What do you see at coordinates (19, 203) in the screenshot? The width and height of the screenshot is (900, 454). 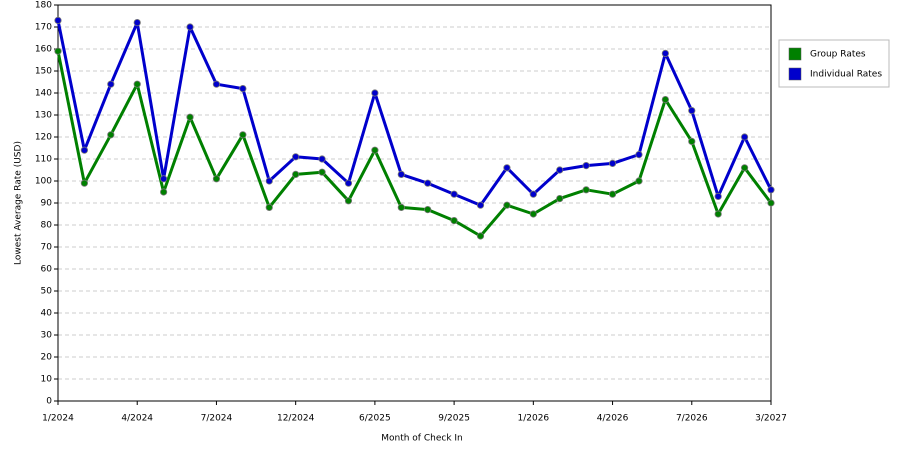 I see `y-axis-title: Lowest Average Rate (USD)` at bounding box center [19, 203].